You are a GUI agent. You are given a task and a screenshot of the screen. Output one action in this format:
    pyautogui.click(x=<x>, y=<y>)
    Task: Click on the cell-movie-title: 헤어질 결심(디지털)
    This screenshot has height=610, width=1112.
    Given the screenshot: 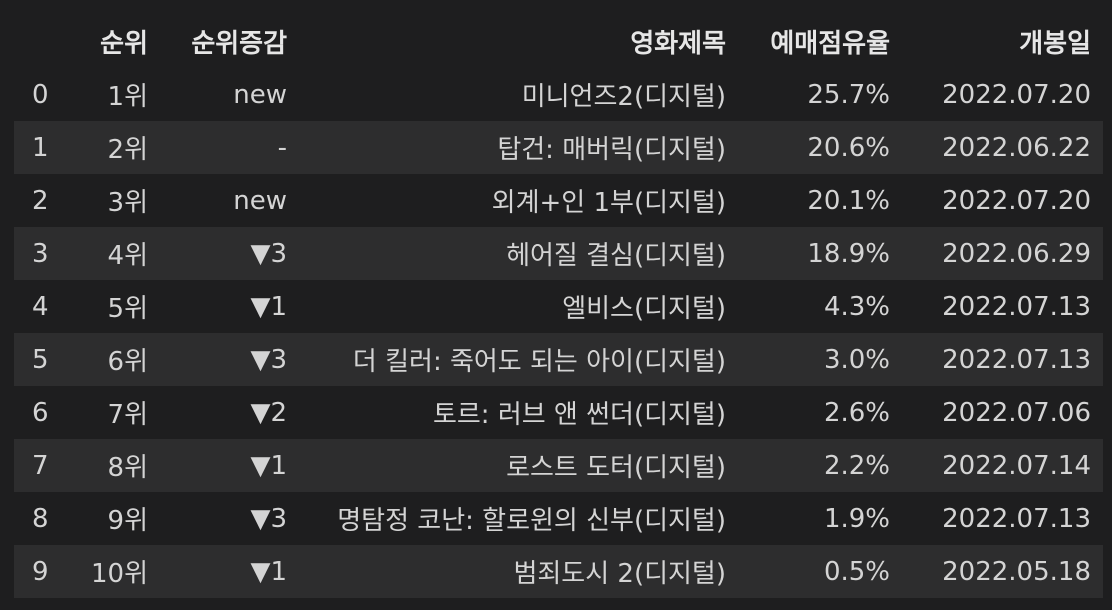 What is the action you would take?
    pyautogui.click(x=616, y=256)
    